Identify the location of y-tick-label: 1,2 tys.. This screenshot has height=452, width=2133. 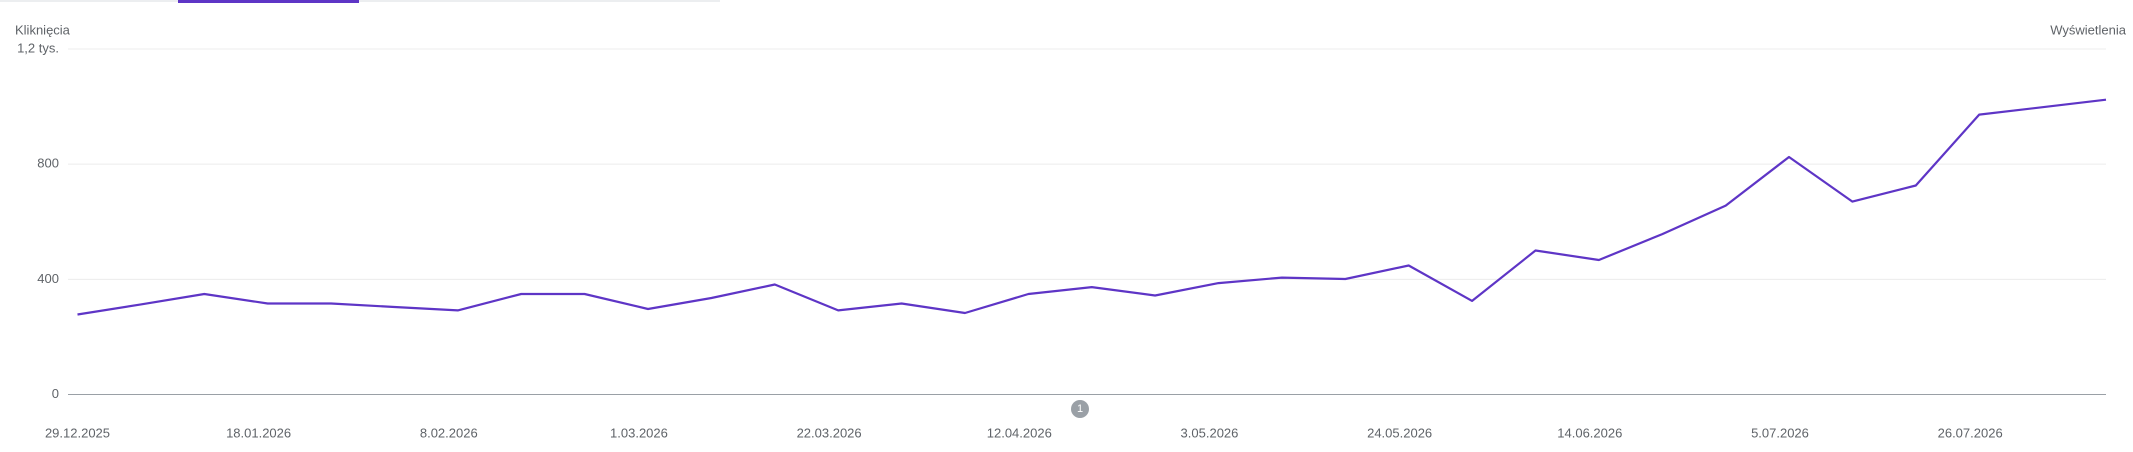
(38, 47).